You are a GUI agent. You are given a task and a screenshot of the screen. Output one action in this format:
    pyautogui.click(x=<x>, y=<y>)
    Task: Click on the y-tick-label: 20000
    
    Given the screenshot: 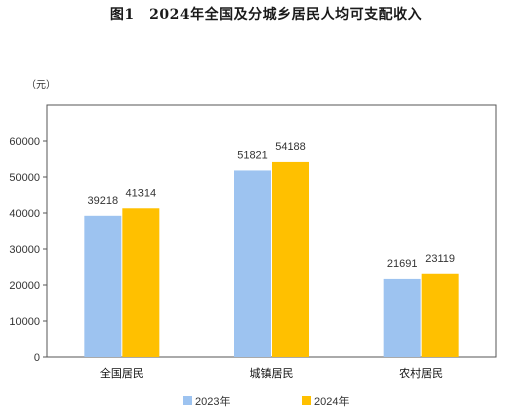 What is the action you would take?
    pyautogui.click(x=24, y=286)
    